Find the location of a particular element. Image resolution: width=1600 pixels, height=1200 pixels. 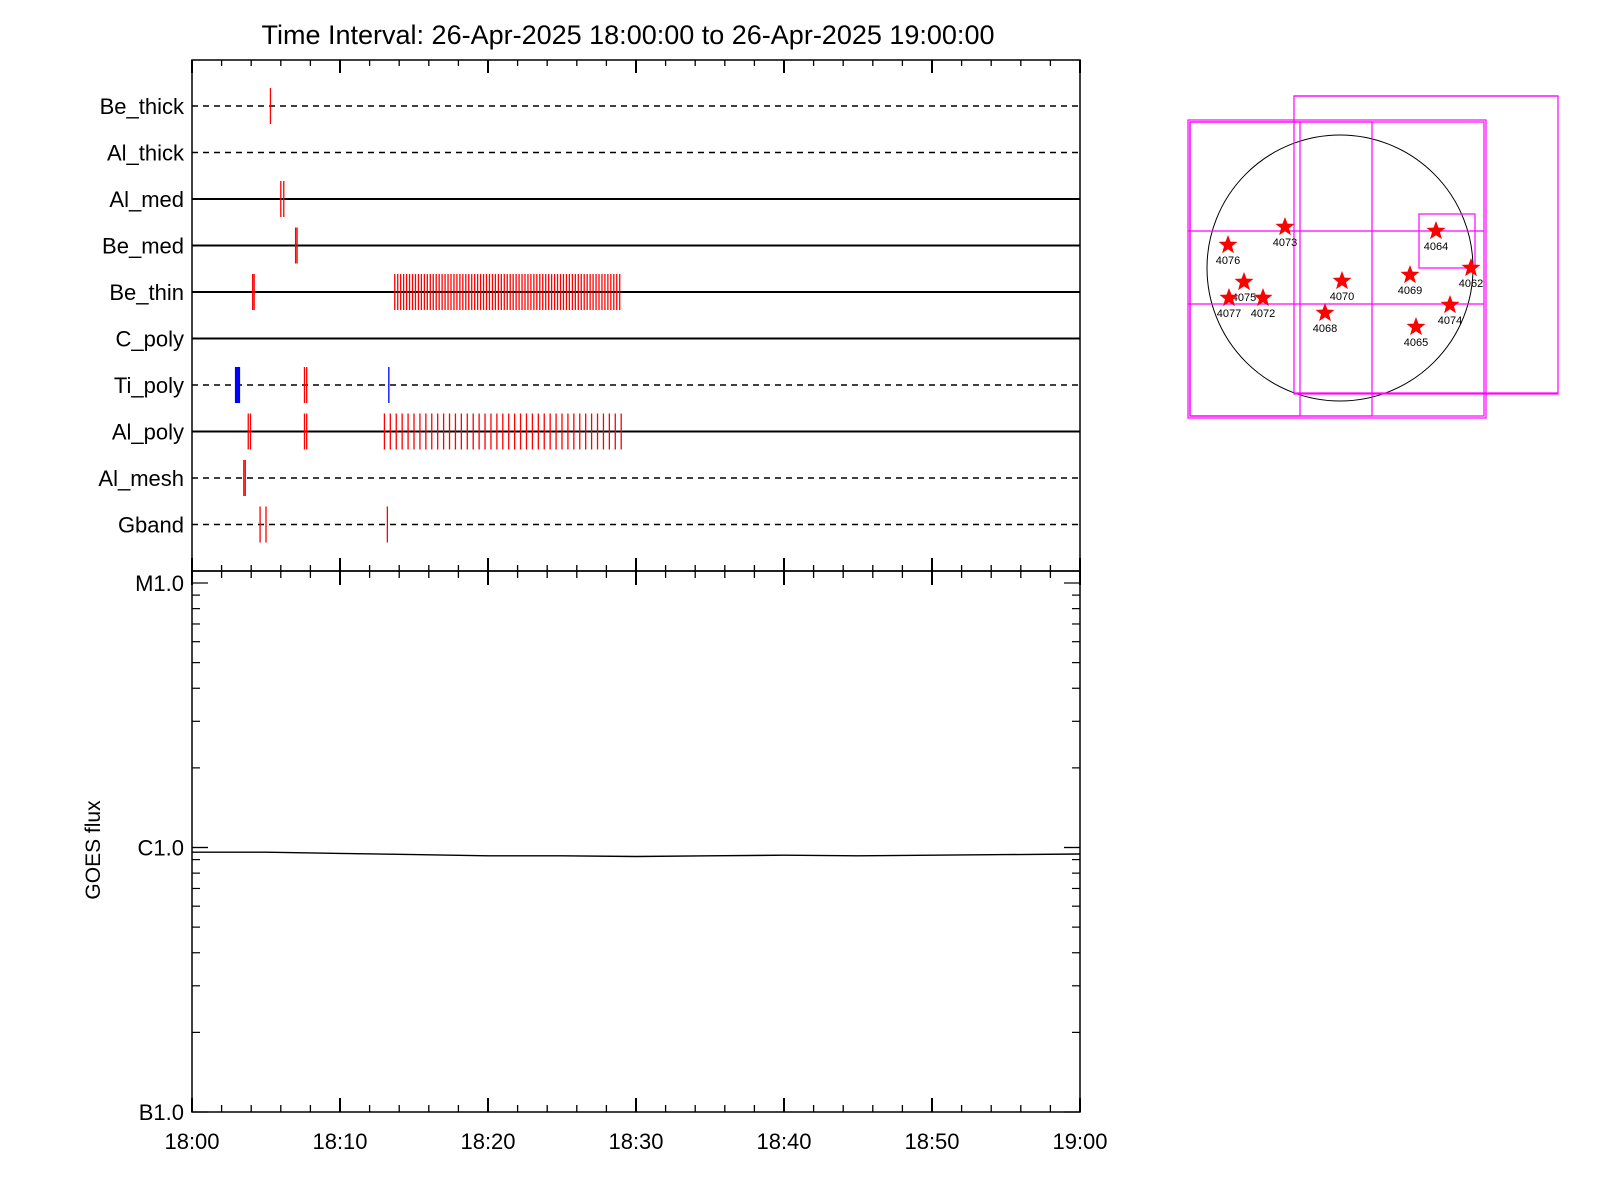

filter-label: Al_poly is located at coordinates (148, 432).